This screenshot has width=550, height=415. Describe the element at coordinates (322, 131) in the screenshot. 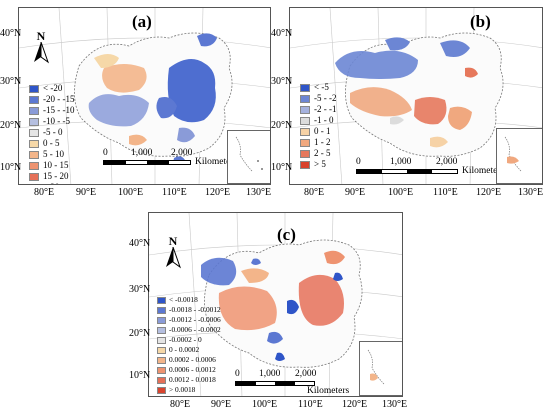

I see `legend-label: 0 - 1` at that location.